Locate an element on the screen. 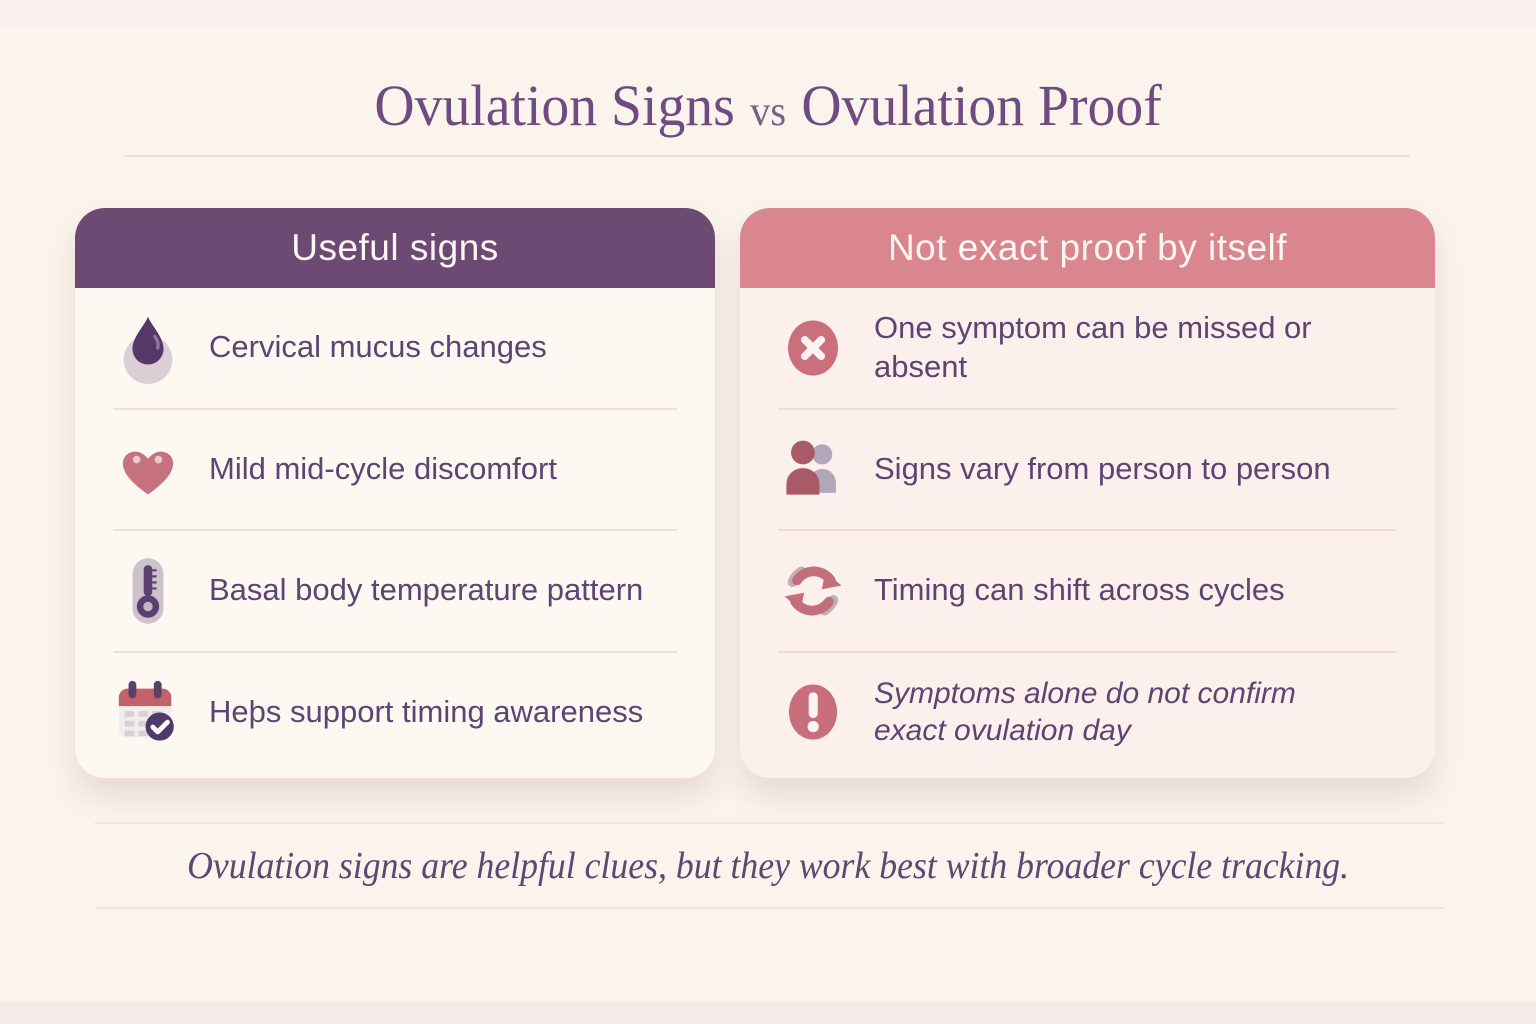 Image resolution: width=1536 pixels, height=1024 pixels. thermometer-icon is located at coordinates (148, 591).